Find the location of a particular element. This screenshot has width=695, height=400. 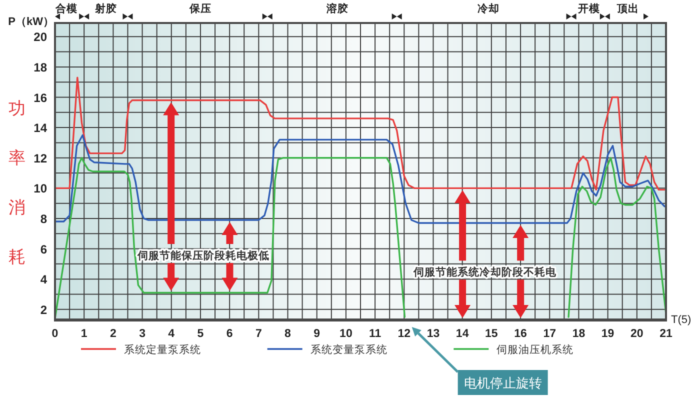

text: 冷却 is located at coordinates (489, 8).